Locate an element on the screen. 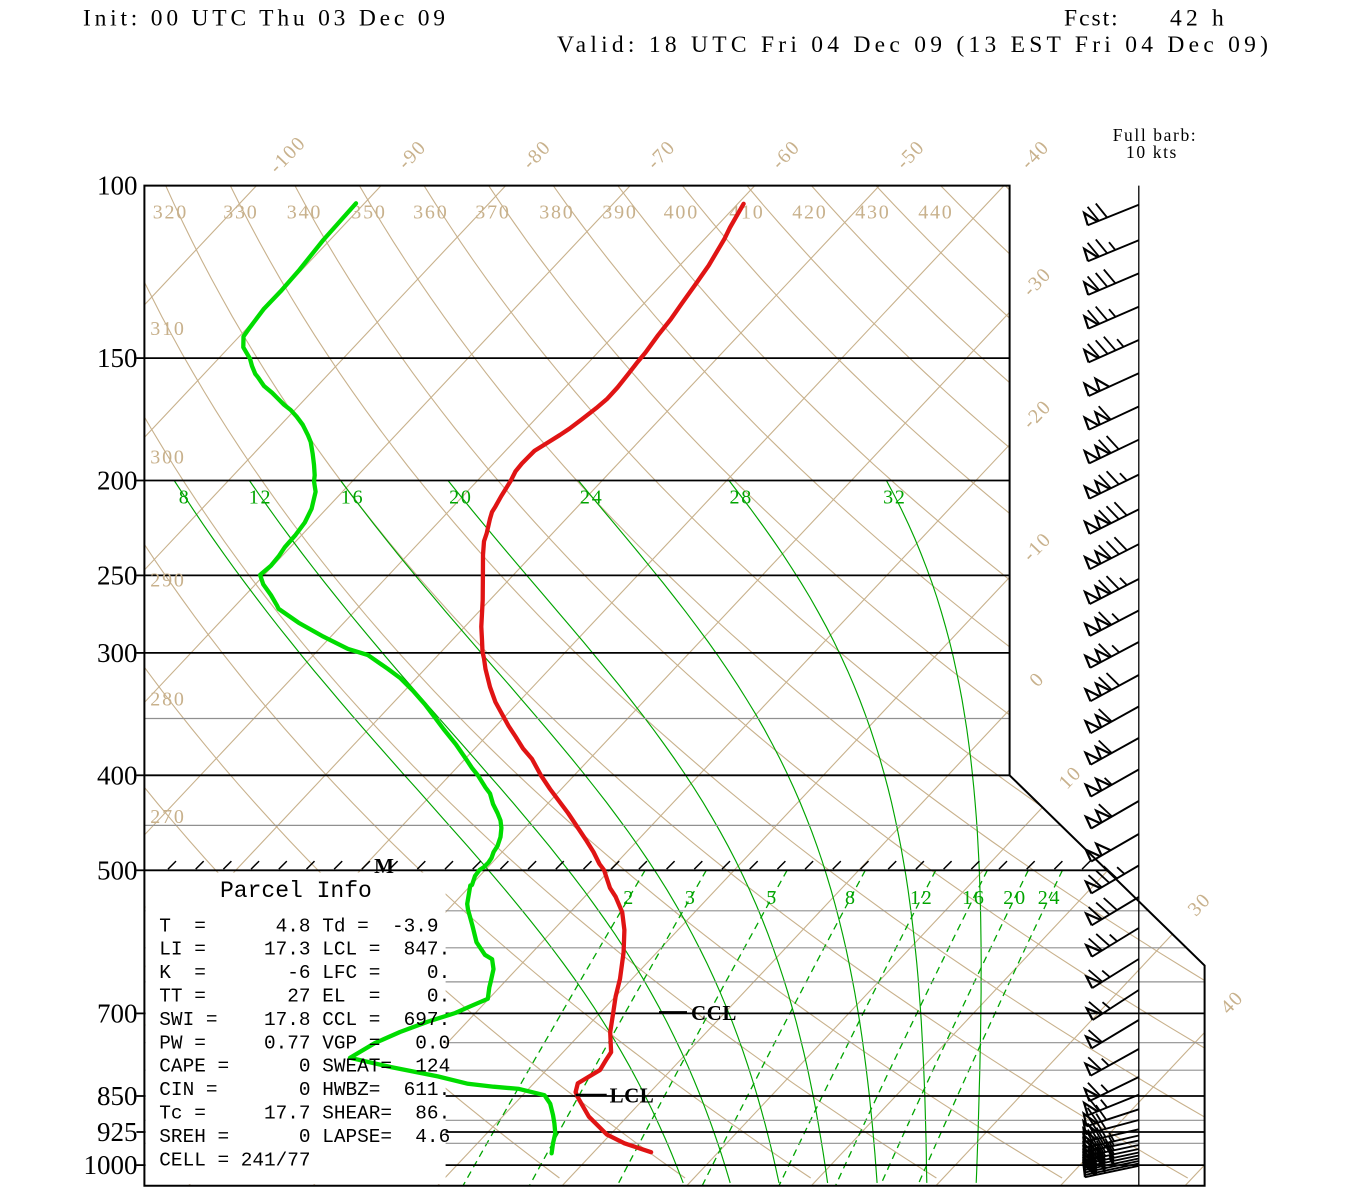 This screenshot has width=1350, height=1200. svg-text: 360 is located at coordinates (430, 213).